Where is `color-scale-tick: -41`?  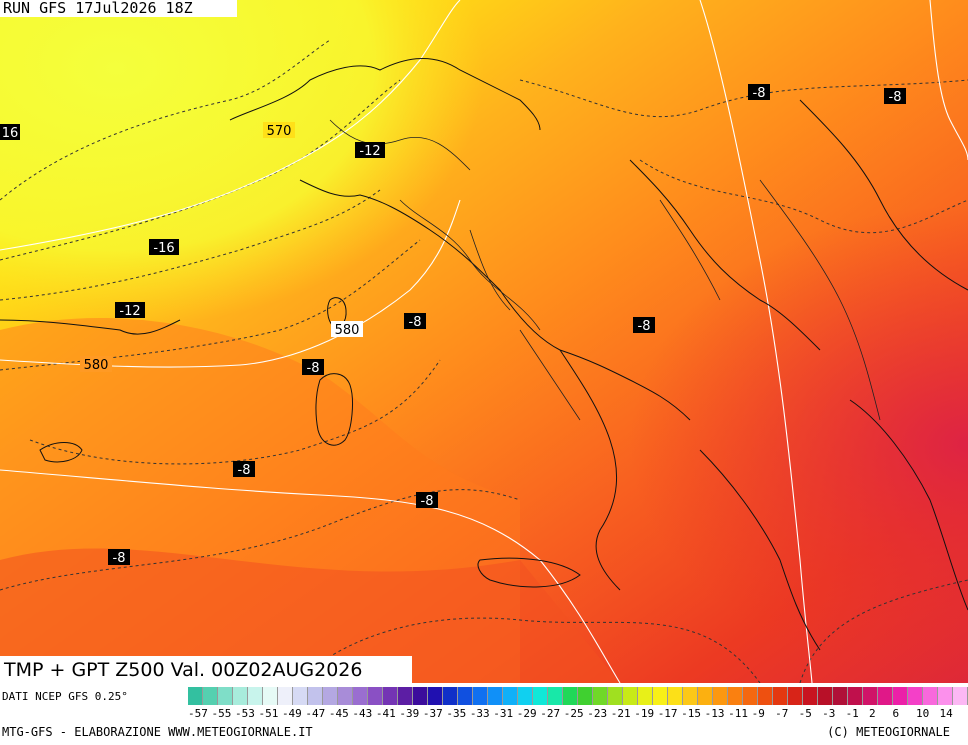 color-scale-tick: -41 is located at coordinates (385, 713).